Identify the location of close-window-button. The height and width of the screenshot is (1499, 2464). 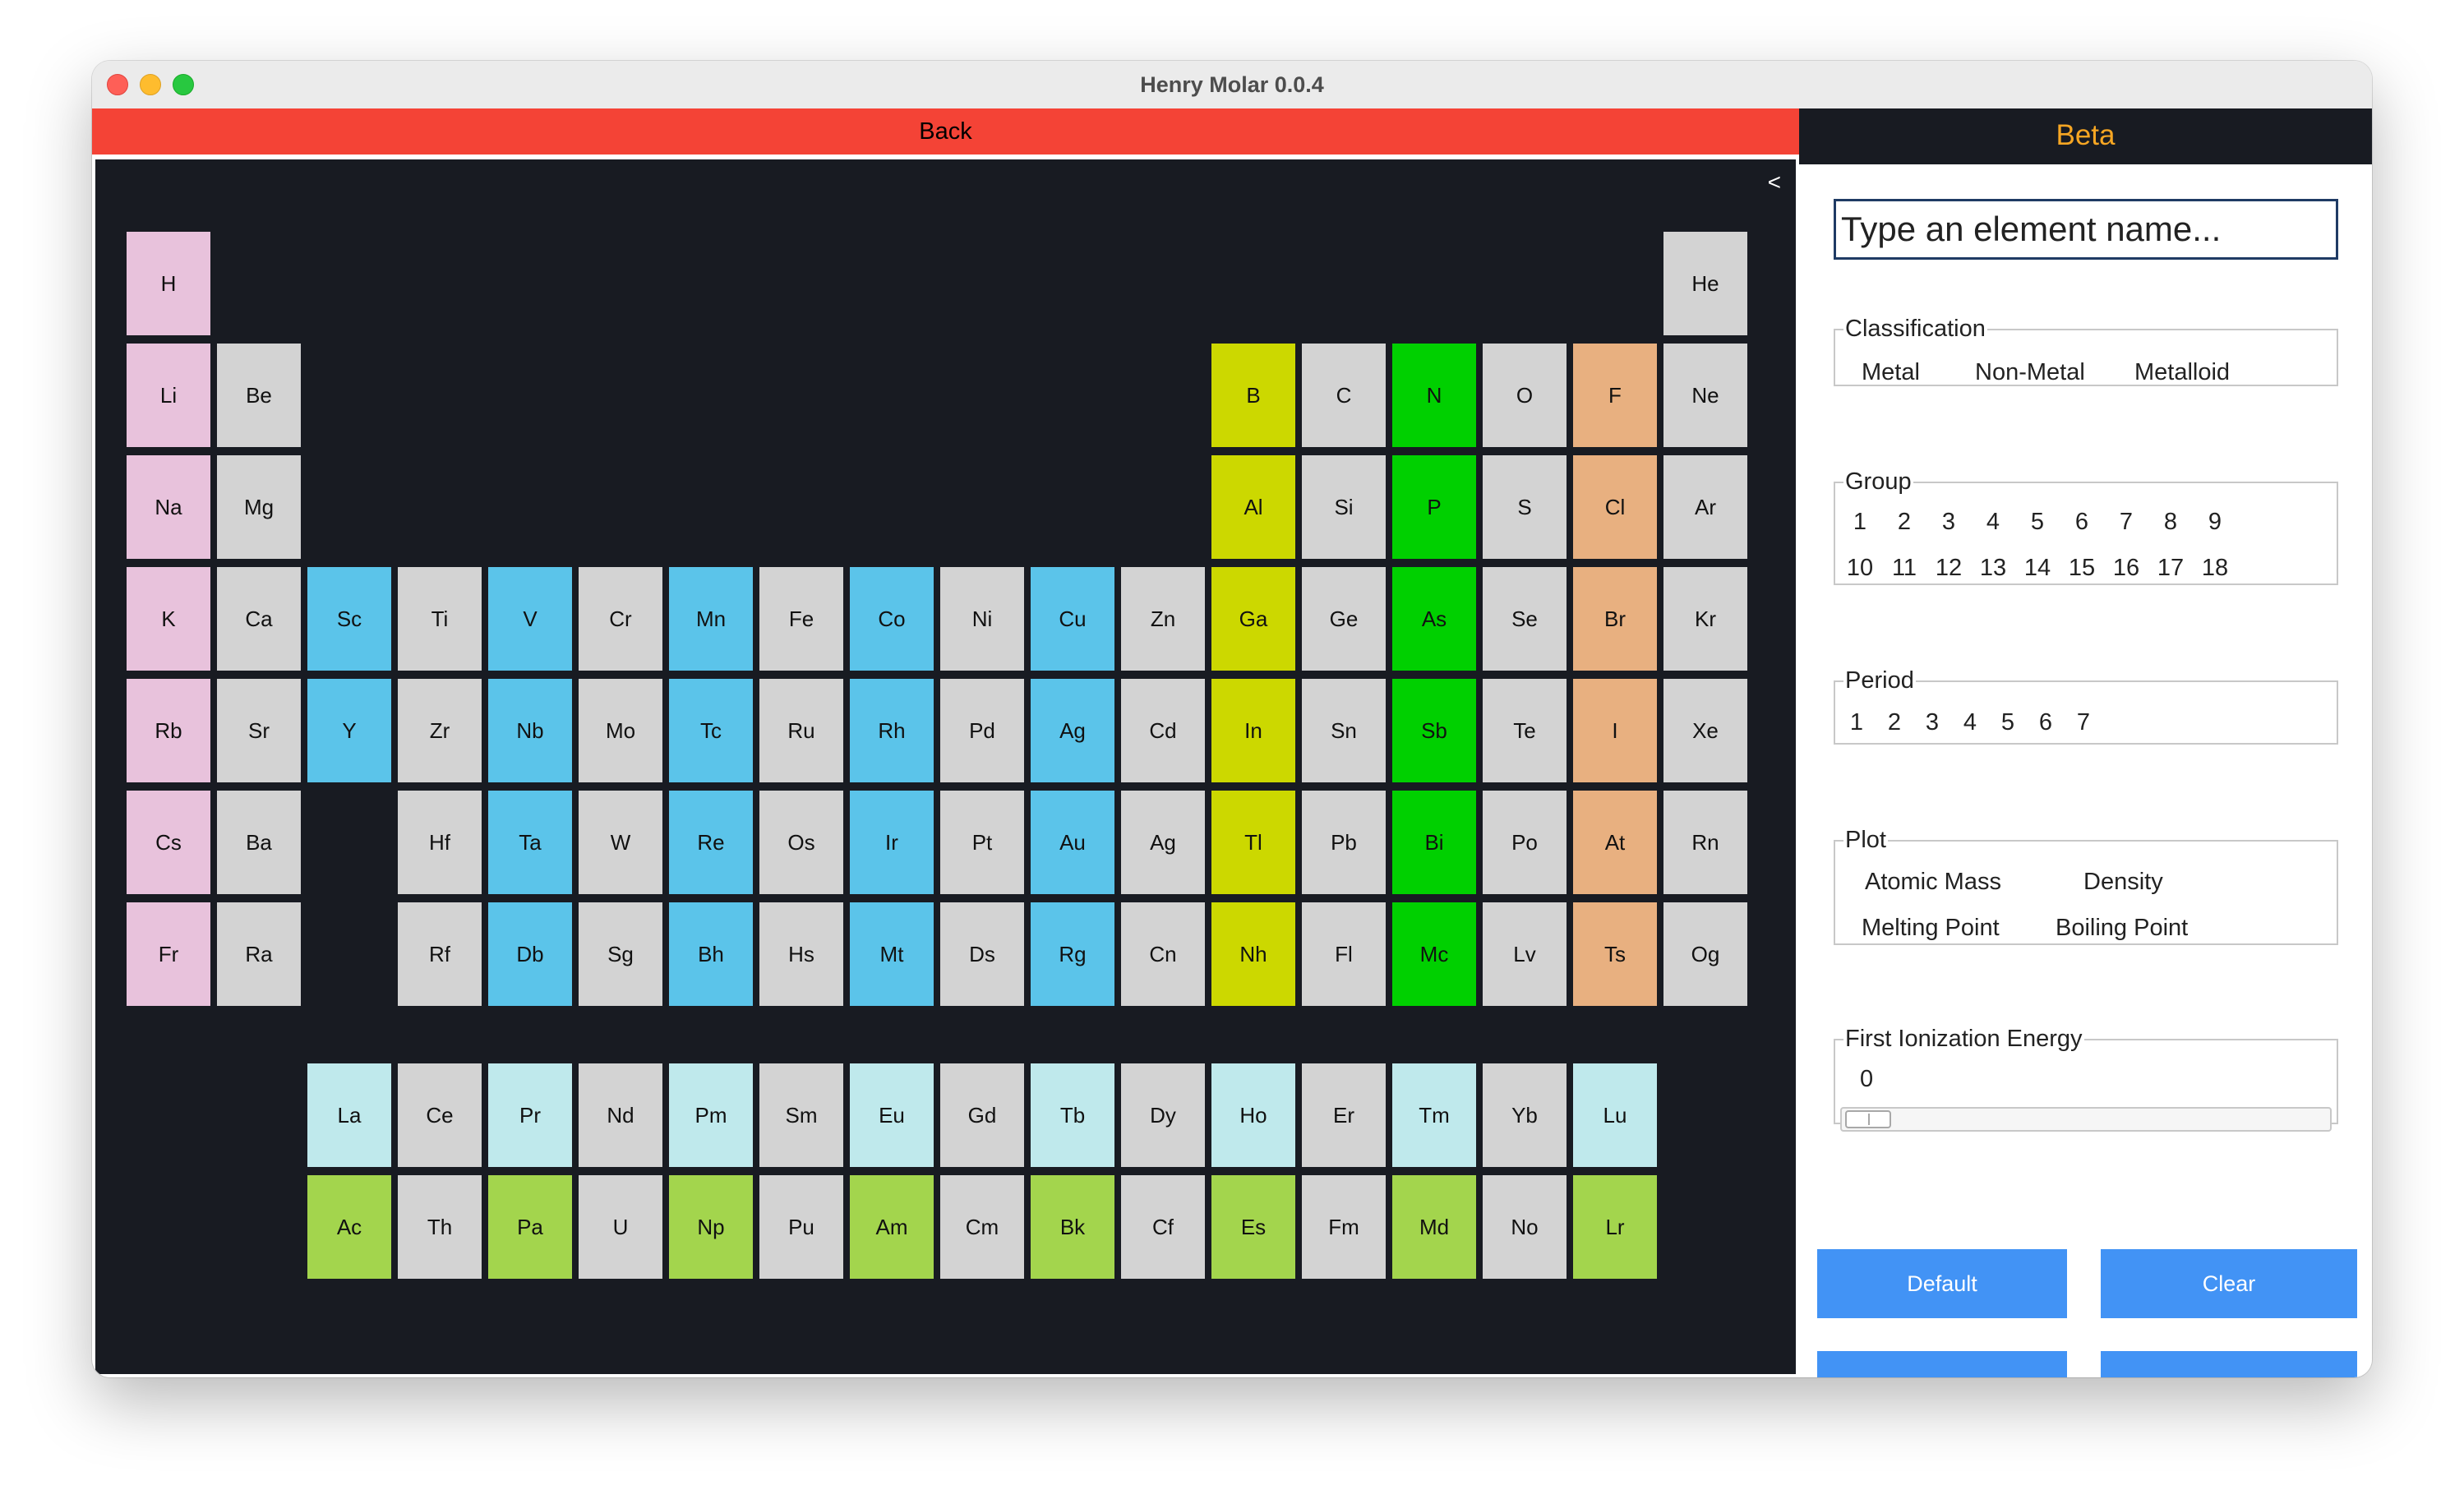
(118, 84).